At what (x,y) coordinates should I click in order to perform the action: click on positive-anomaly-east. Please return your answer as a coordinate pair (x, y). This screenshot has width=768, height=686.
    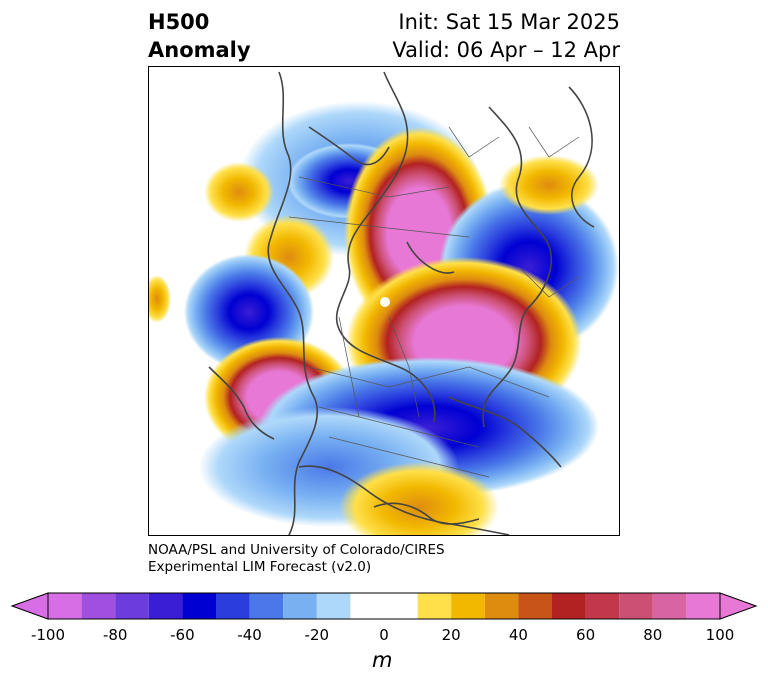
    Looking at the image, I should click on (549, 185).